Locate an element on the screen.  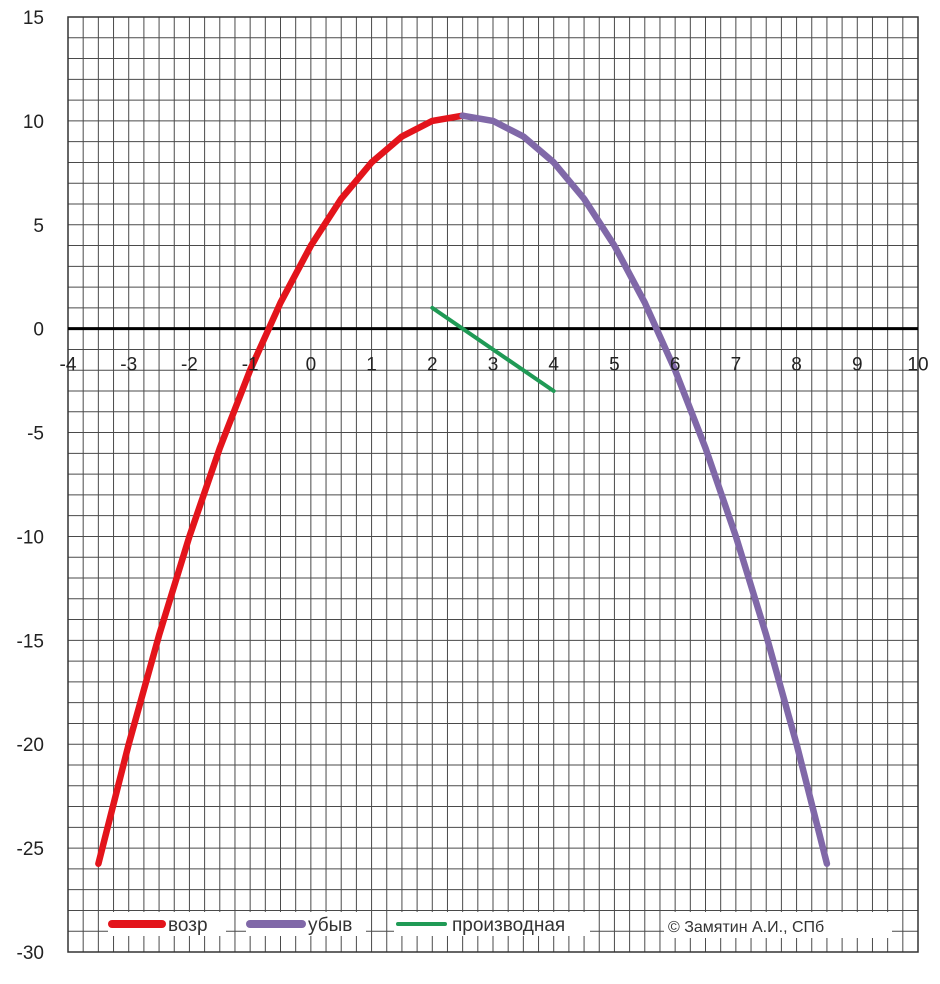
copyright-background is located at coordinates (778, 925).